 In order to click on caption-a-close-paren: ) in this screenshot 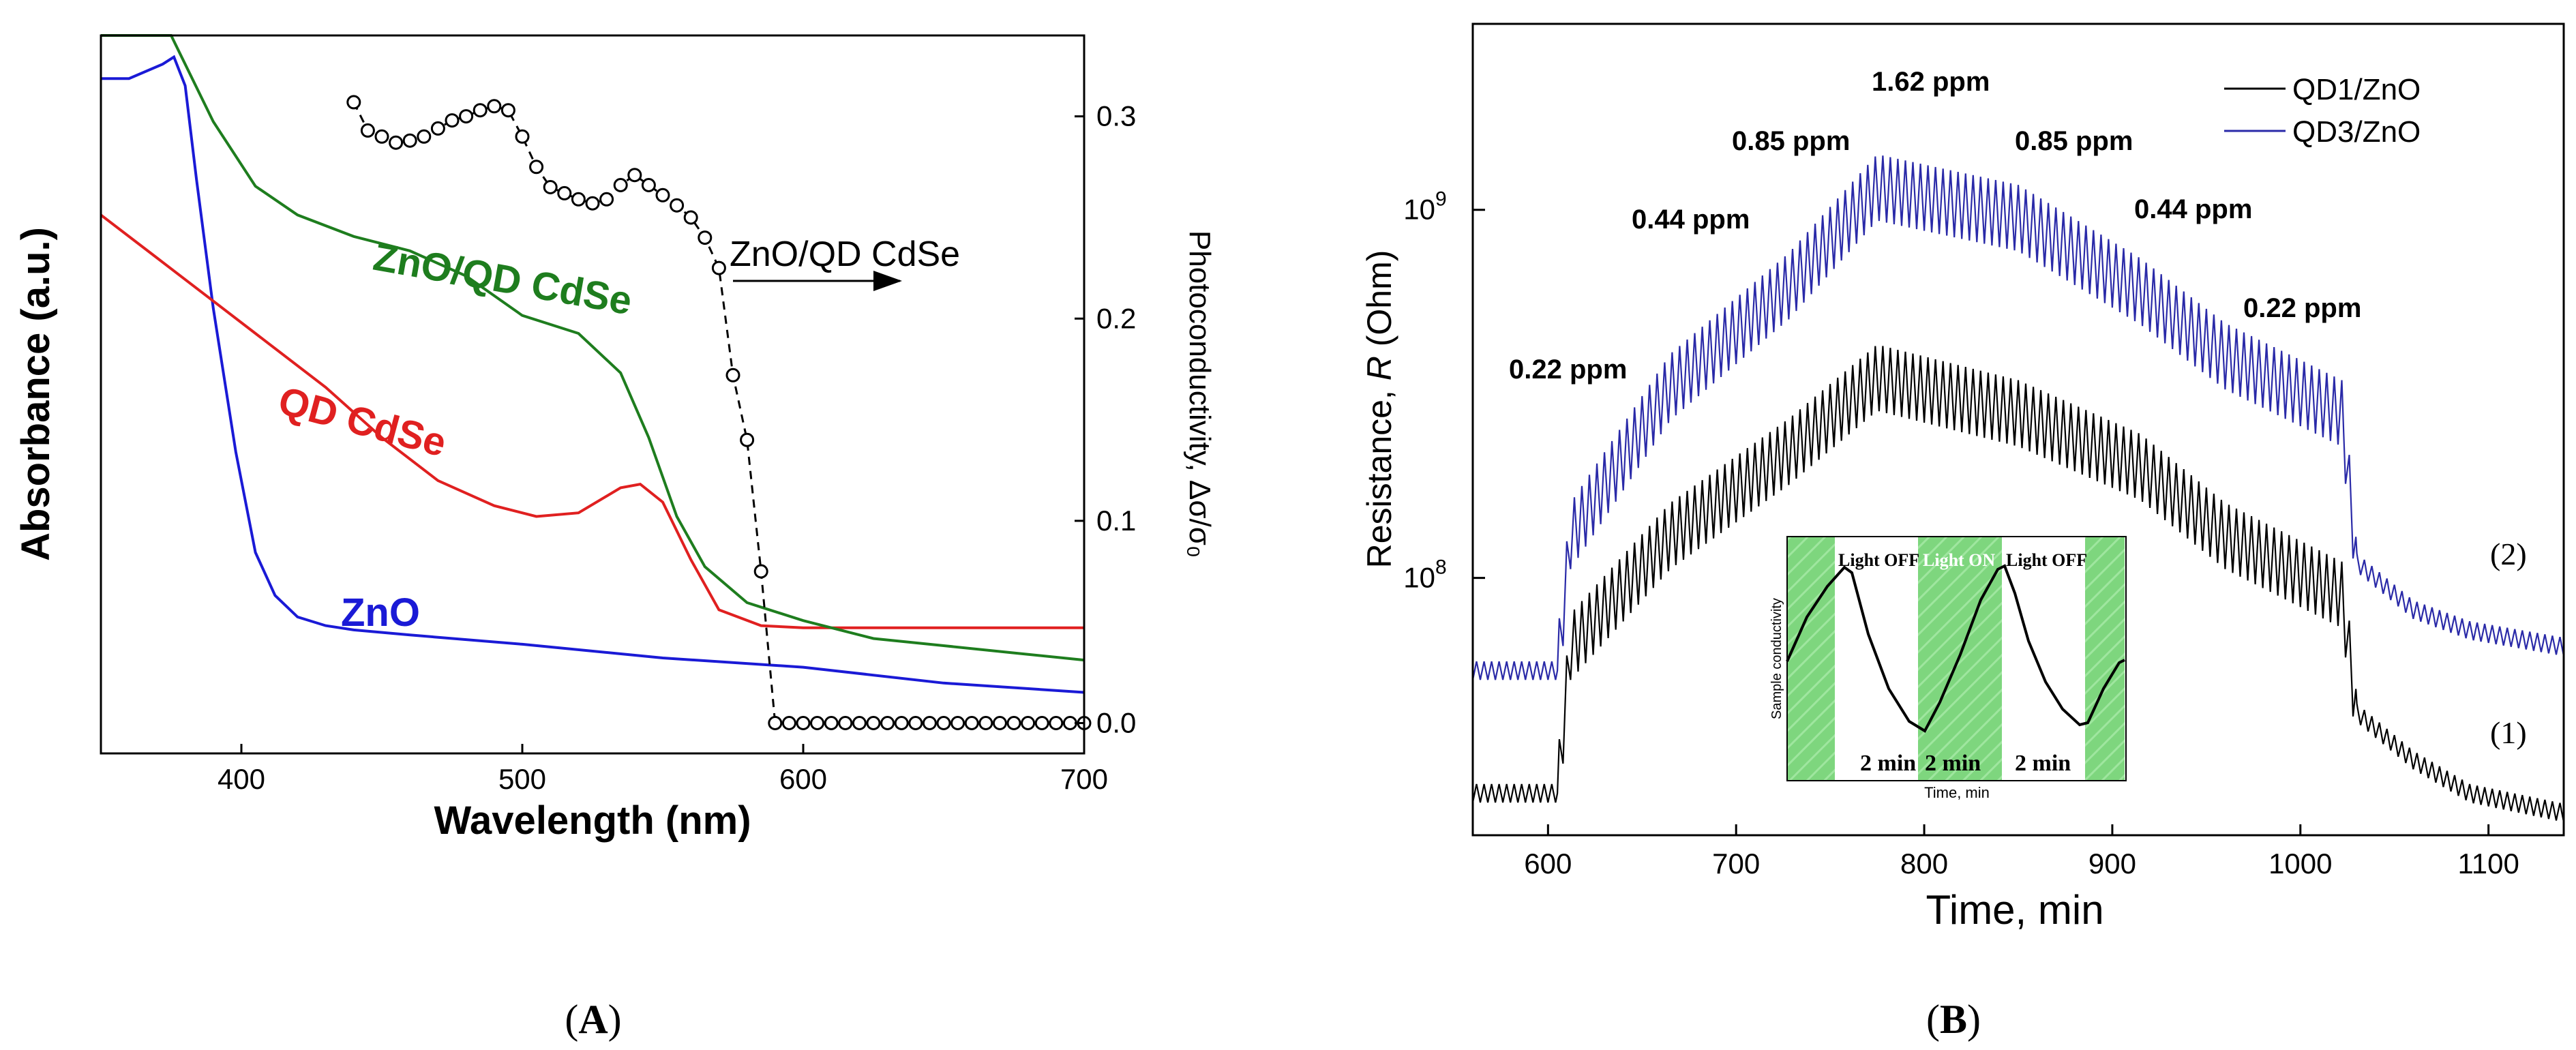, I will do `click(615, 1019)`.